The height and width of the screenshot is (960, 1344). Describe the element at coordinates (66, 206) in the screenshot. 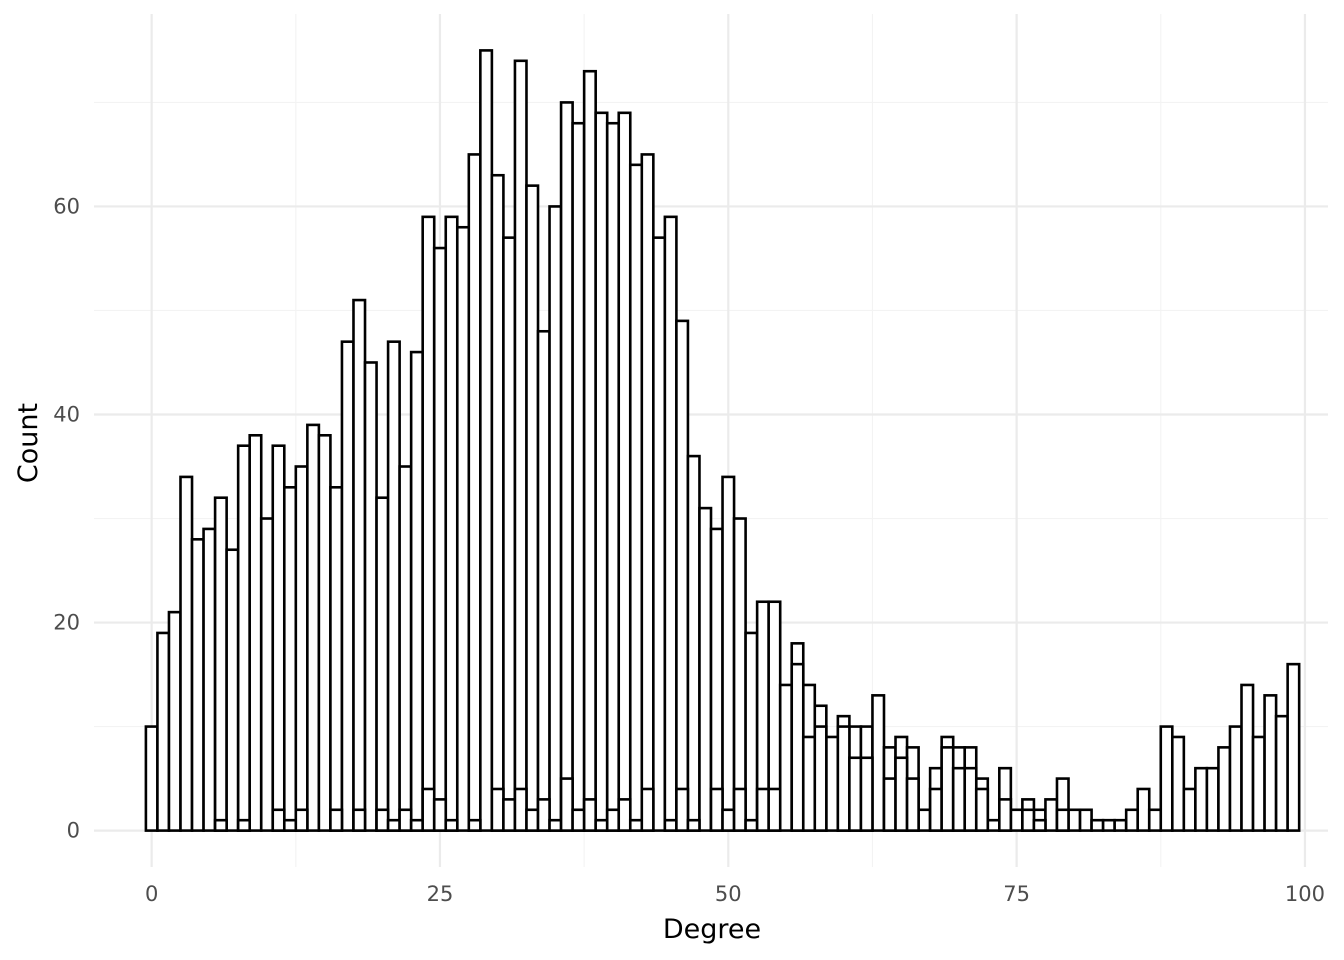

I see `y-tick-label: 60` at that location.